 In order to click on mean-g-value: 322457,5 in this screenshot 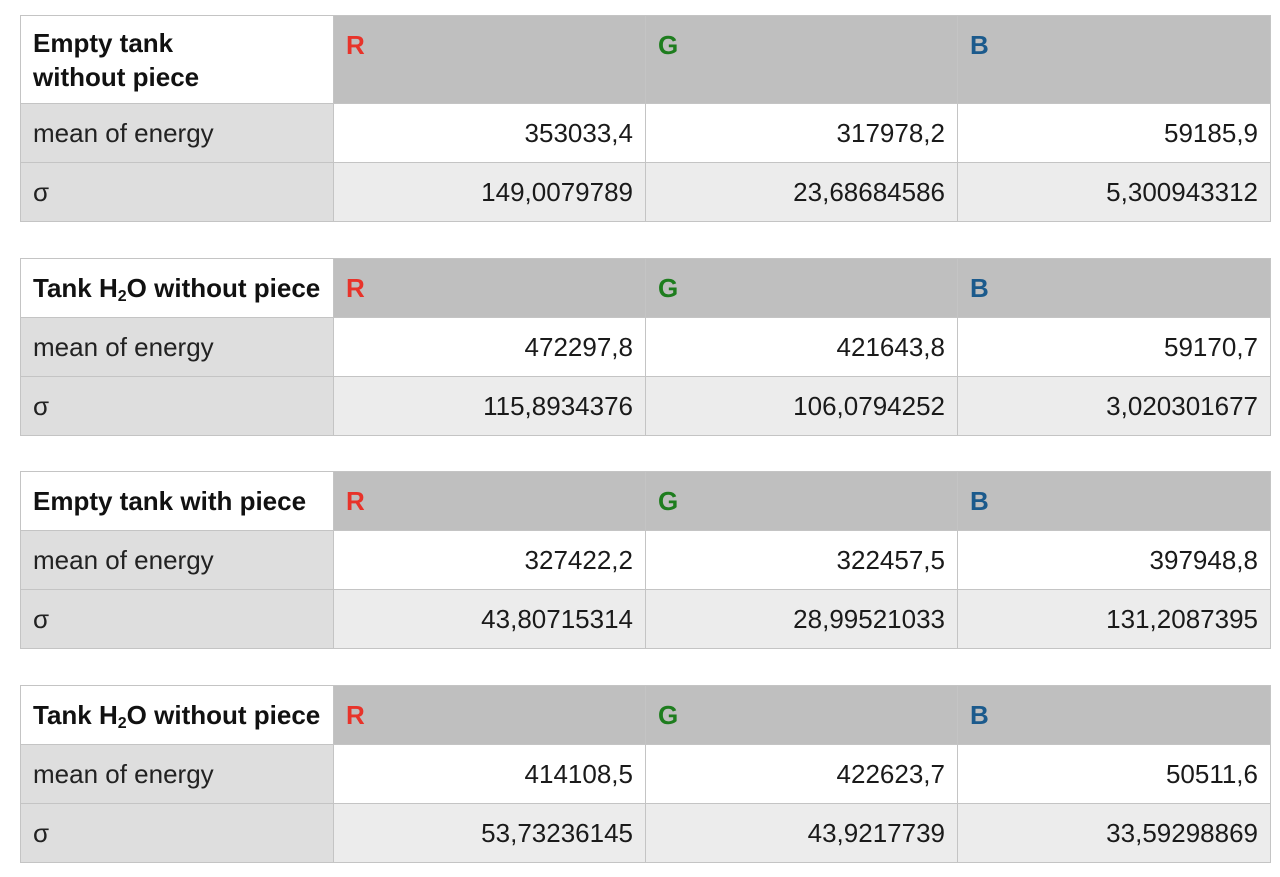, I will do `click(801, 560)`.